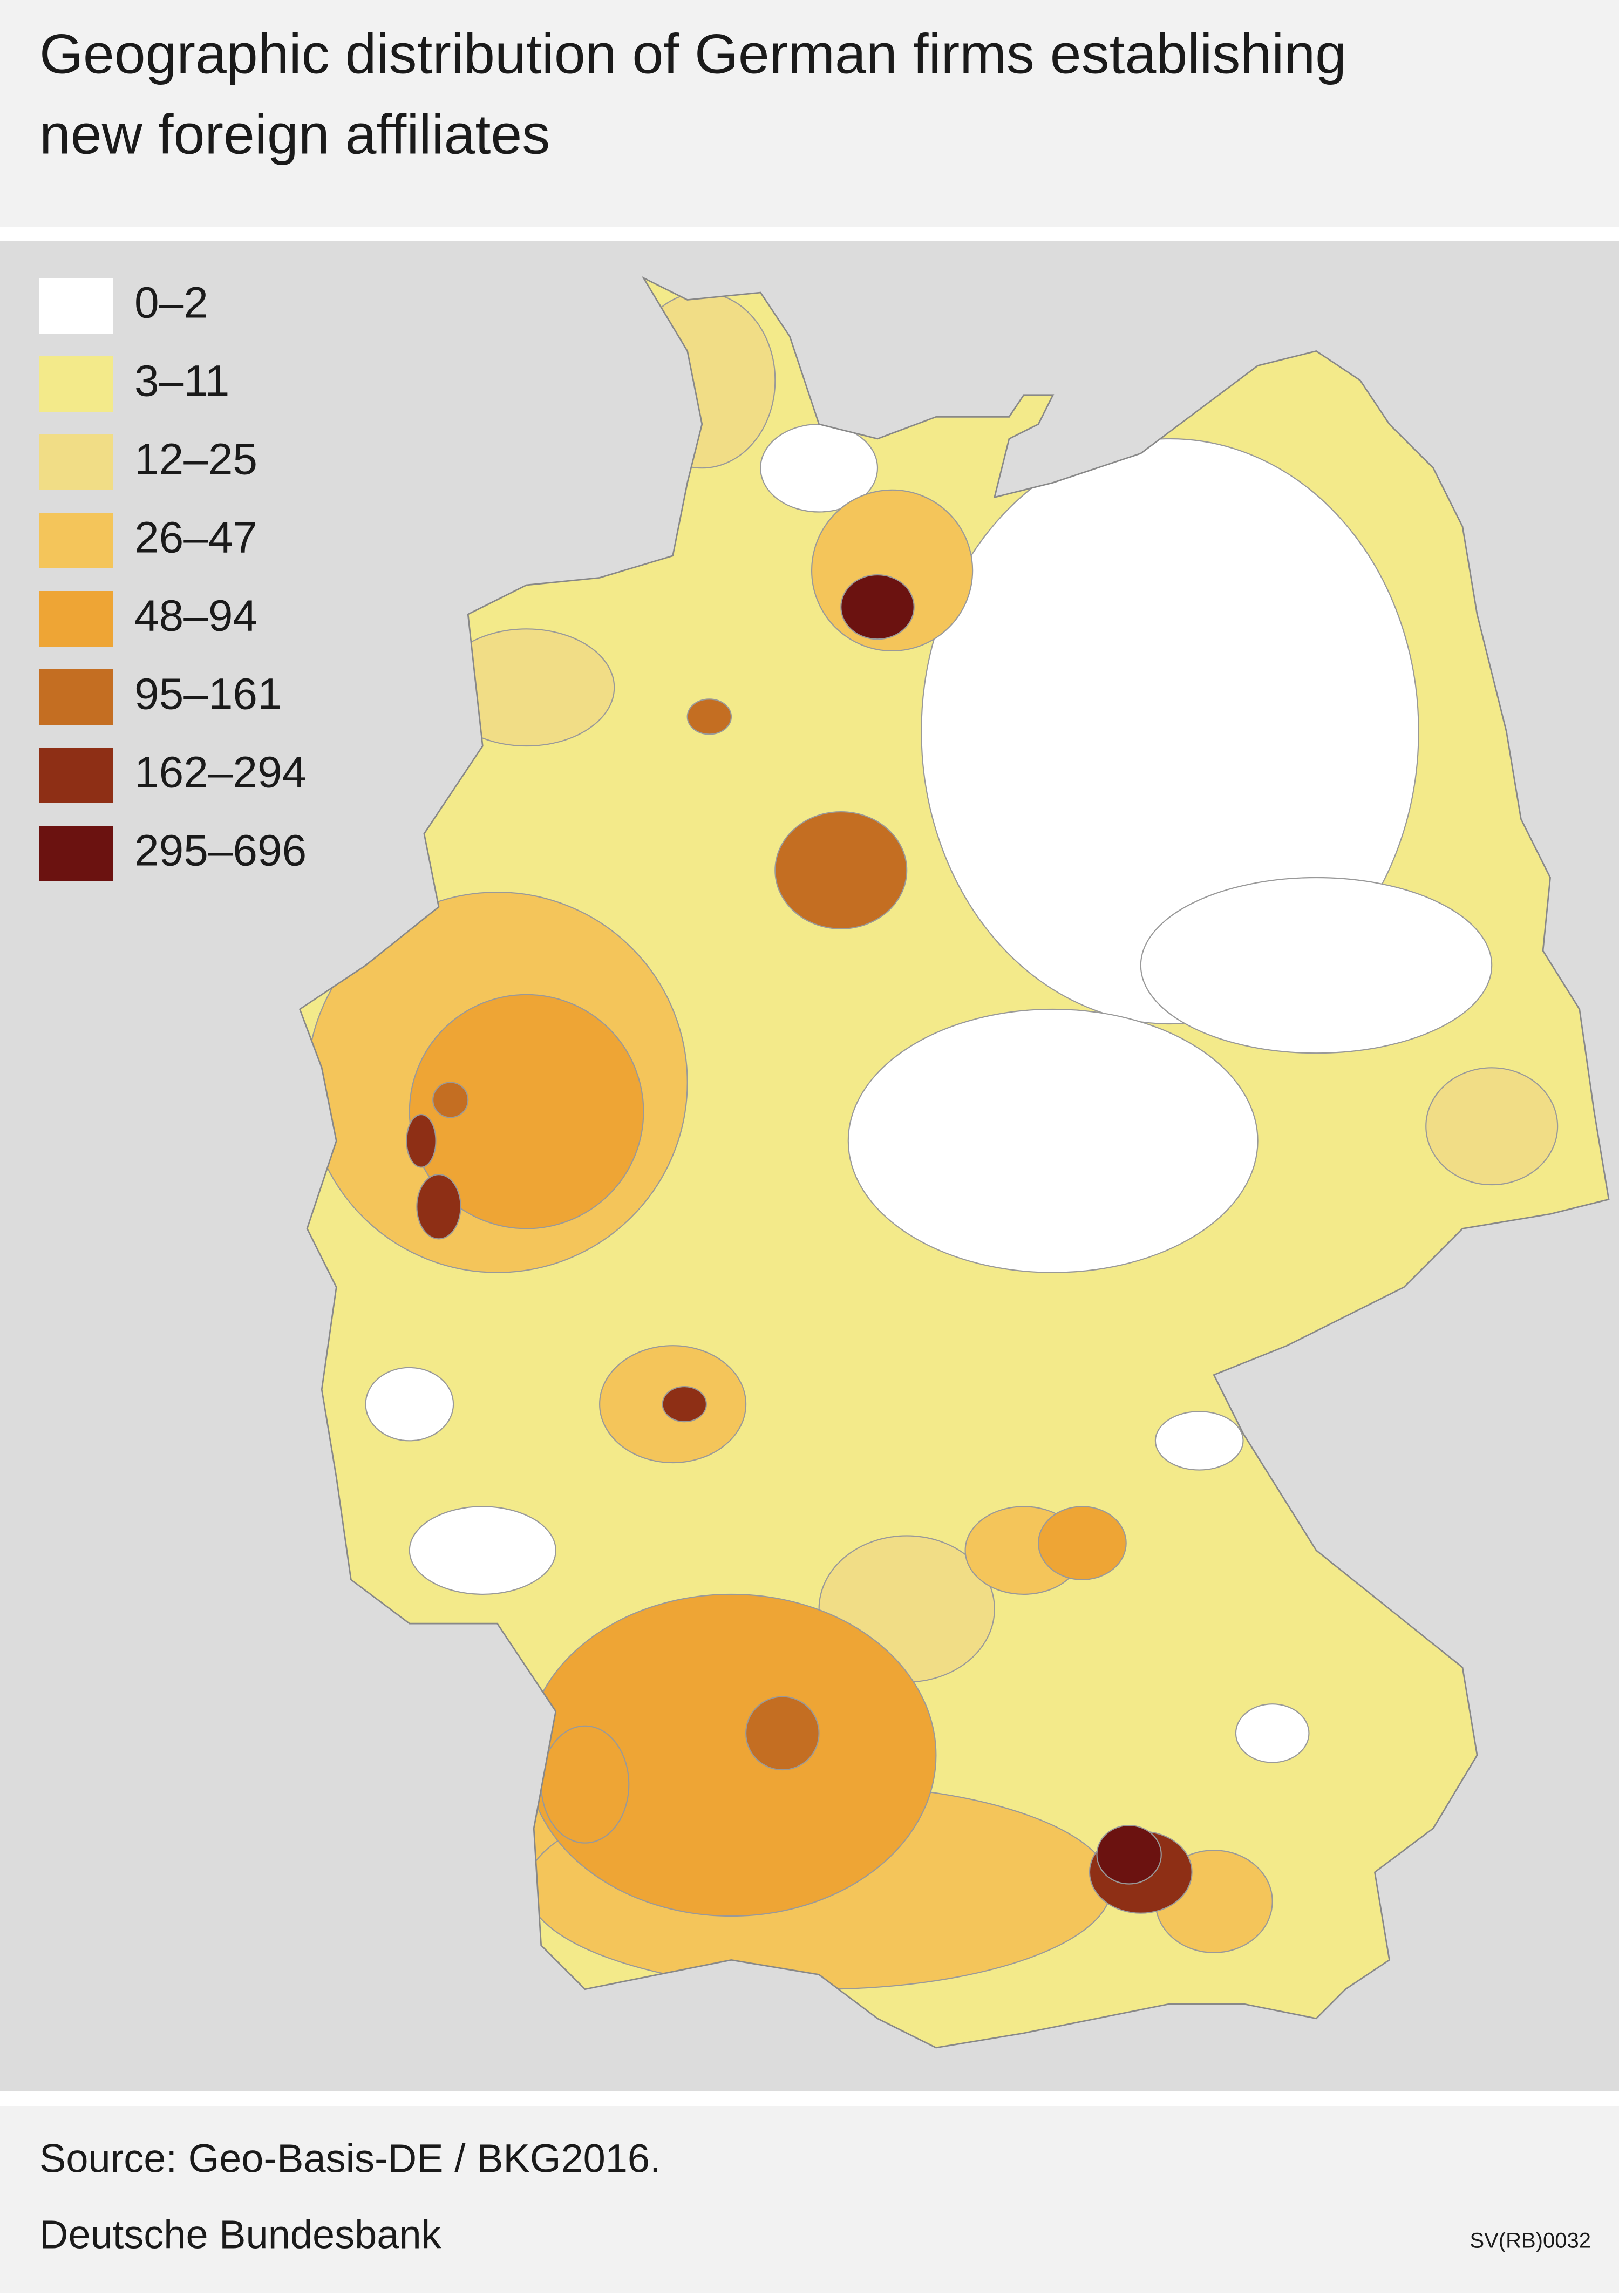 The height and width of the screenshot is (2296, 1619). I want to click on legend-label: 12–25, so click(195, 460).